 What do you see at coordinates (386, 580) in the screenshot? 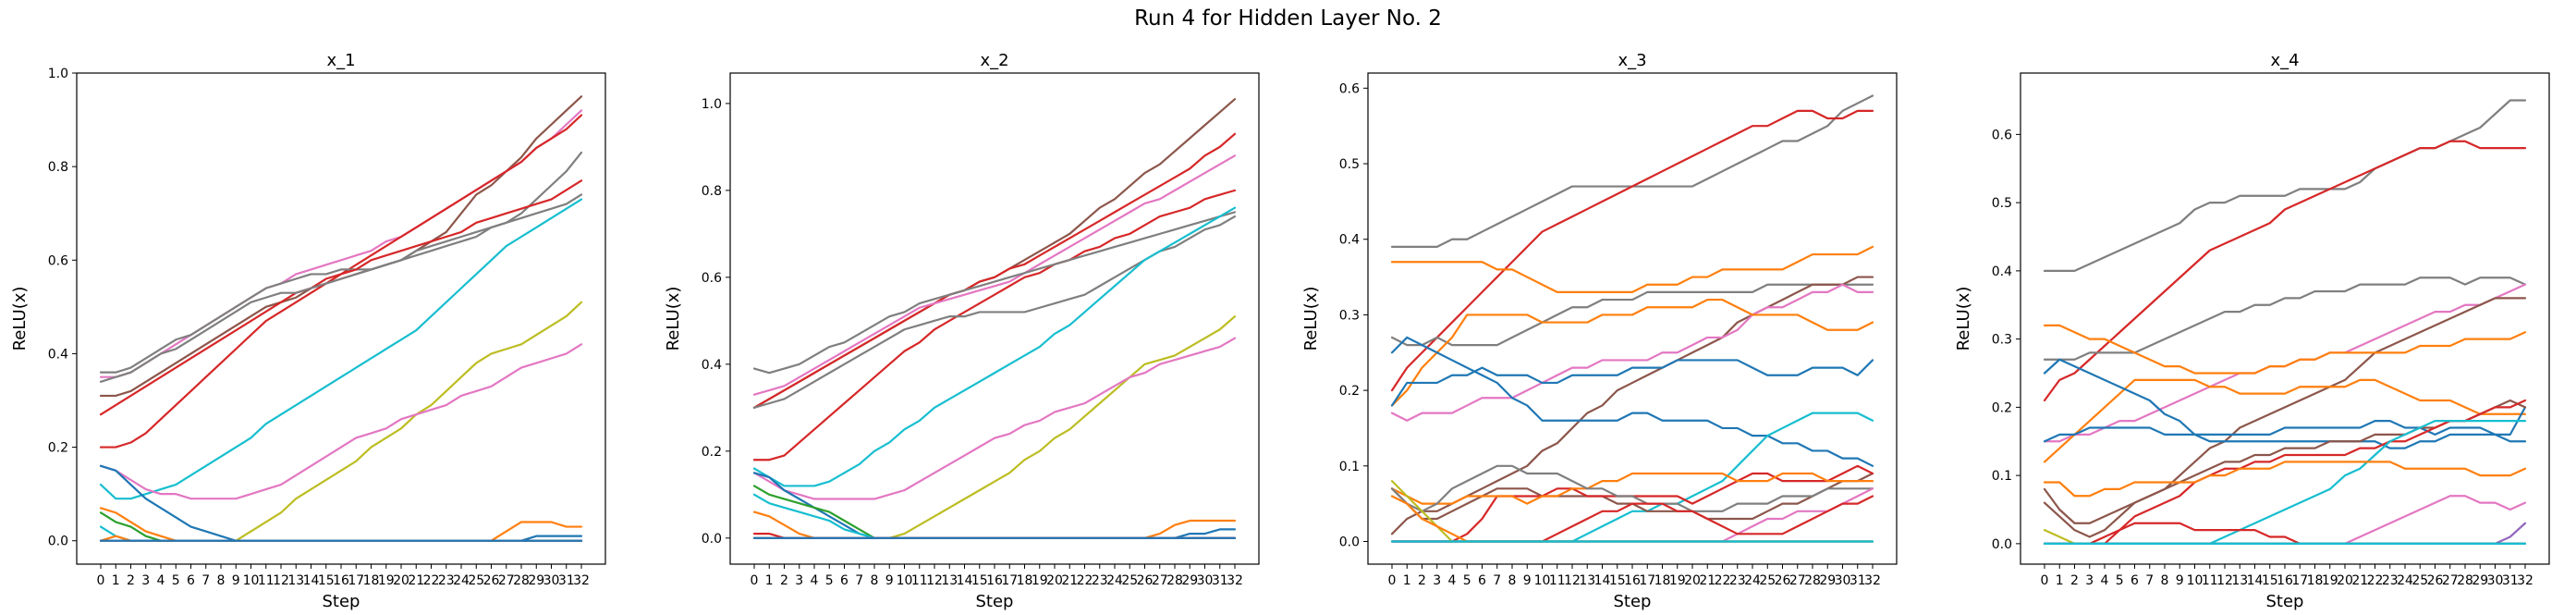
I see `x-tick-label: 19` at bounding box center [386, 580].